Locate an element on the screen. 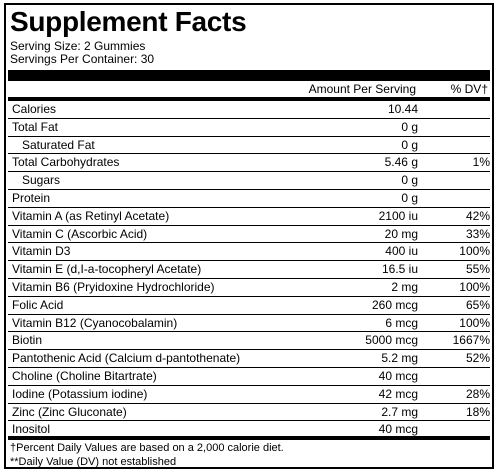  table-row: Vitamin D3 400 iu 100% is located at coordinates (249, 252).